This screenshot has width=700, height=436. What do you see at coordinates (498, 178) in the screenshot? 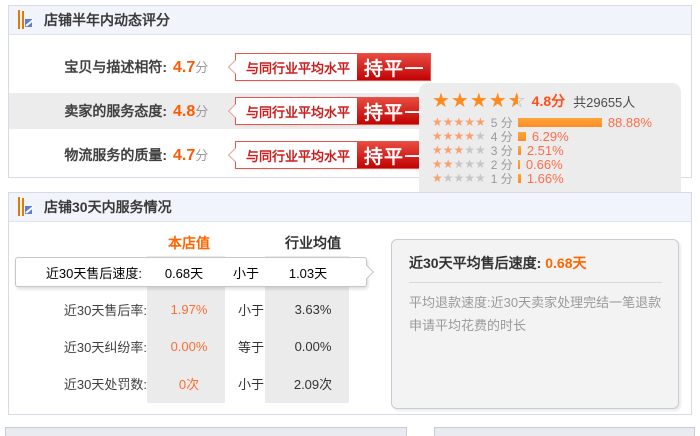
I see `breakdown-row-1: ★ ★★★★ 1 分 1.66%` at bounding box center [498, 178].